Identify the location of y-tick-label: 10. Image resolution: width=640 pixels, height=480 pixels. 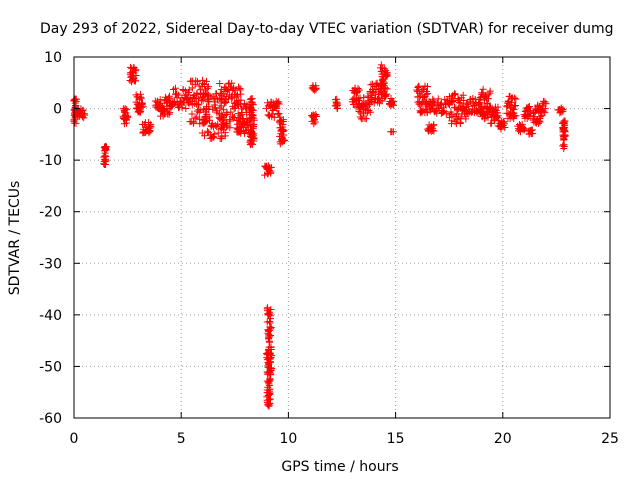
(53, 58).